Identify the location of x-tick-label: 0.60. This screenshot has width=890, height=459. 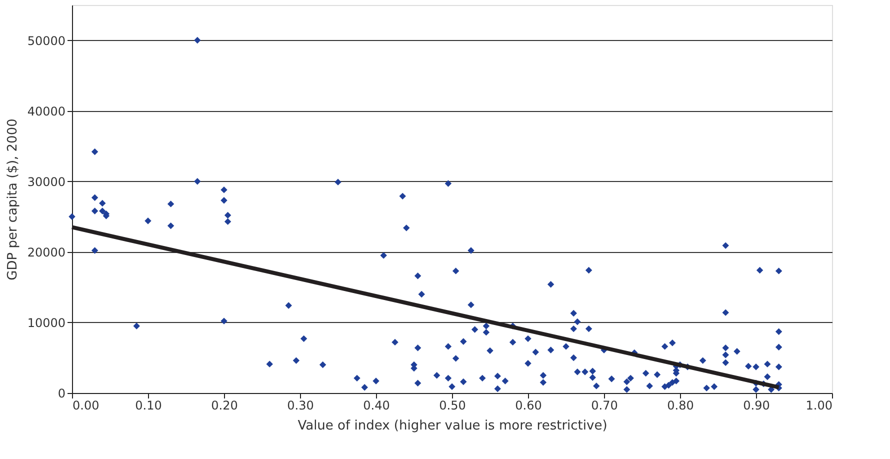
(528, 405).